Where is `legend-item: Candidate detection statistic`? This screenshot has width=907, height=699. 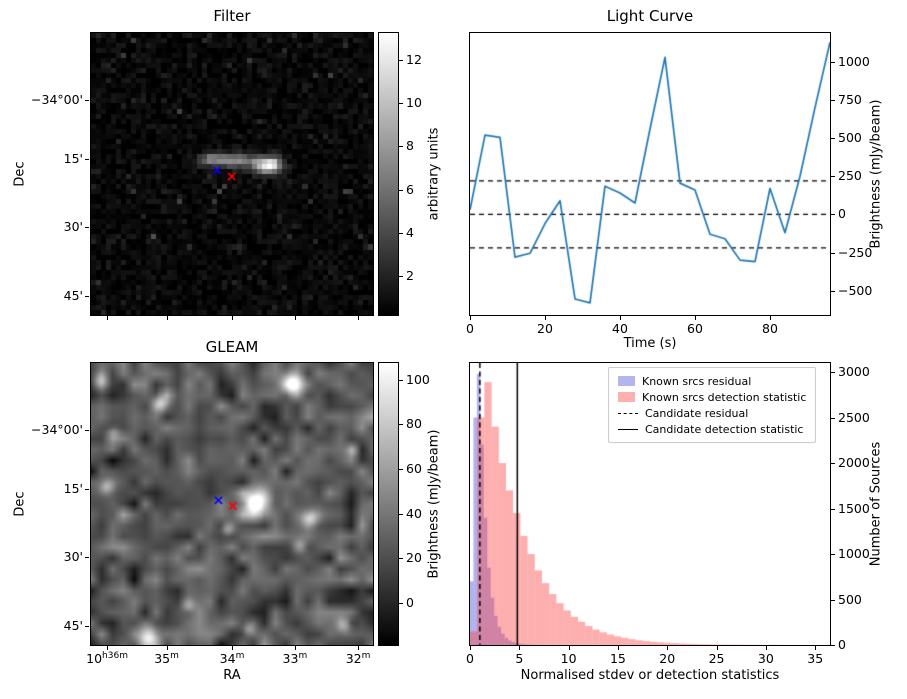
legend-item: Candidate detection statistic is located at coordinates (712, 429).